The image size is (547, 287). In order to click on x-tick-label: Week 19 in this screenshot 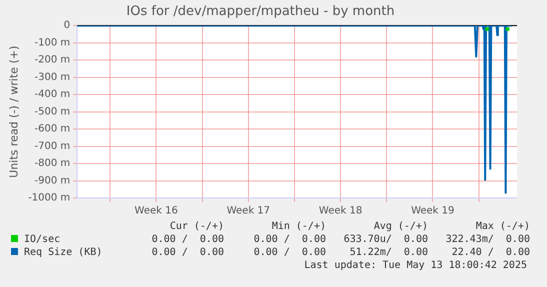, I will do `click(432, 211)`.